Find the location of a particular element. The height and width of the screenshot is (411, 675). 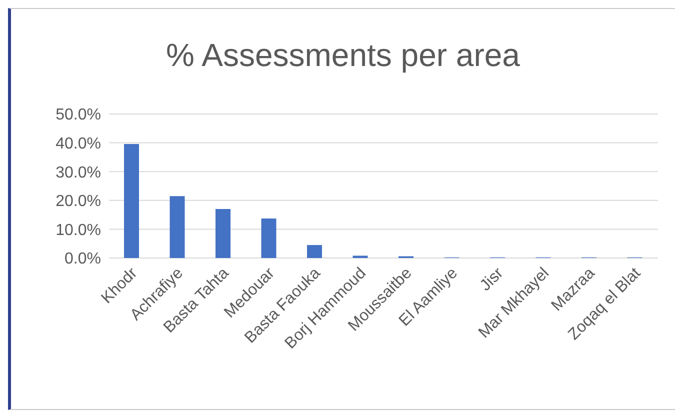

y-tick-label: 0.0% is located at coordinates (82, 259).